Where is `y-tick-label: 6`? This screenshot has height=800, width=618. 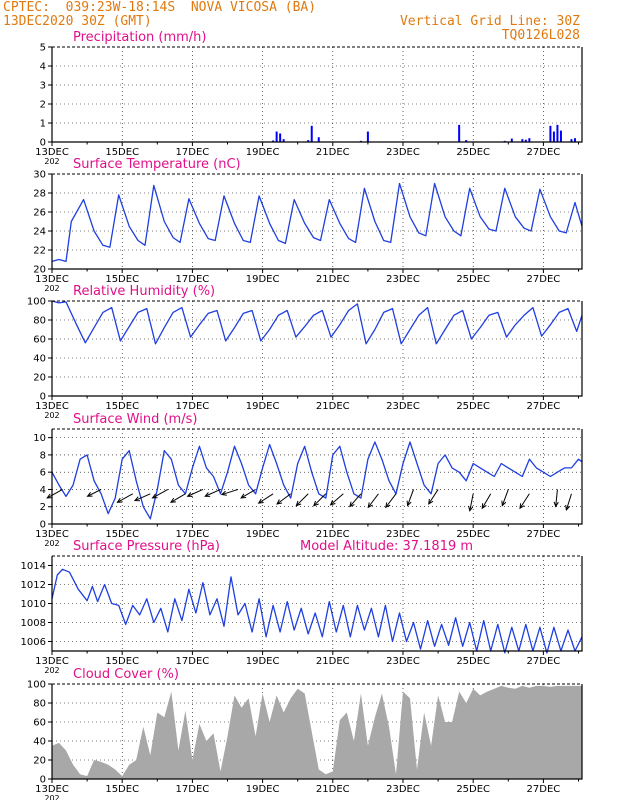 y-tick-label: 6 is located at coordinates (43, 473).